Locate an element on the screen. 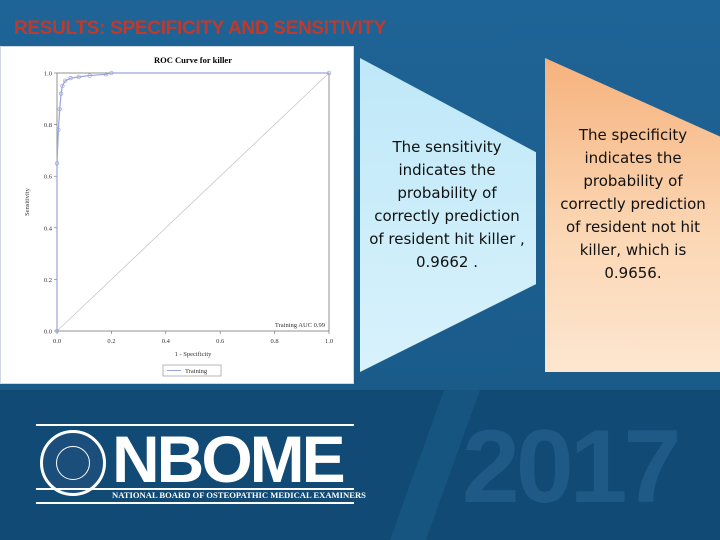 The width and height of the screenshot is (720, 540). chart-title: ROC Curve for killer is located at coordinates (193, 60).